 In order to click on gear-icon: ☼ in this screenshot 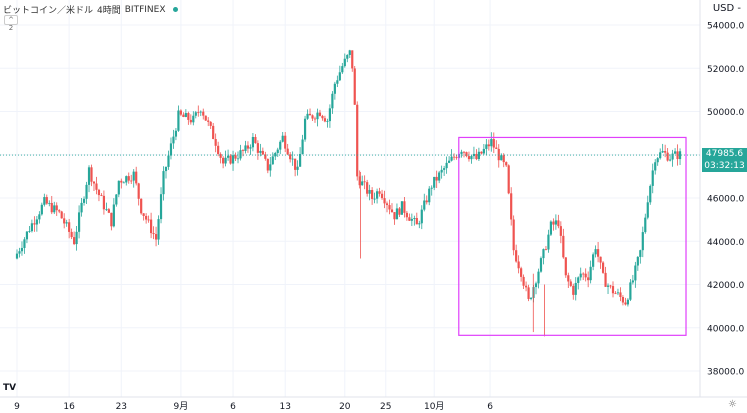, I will do `click(732, 404)`.